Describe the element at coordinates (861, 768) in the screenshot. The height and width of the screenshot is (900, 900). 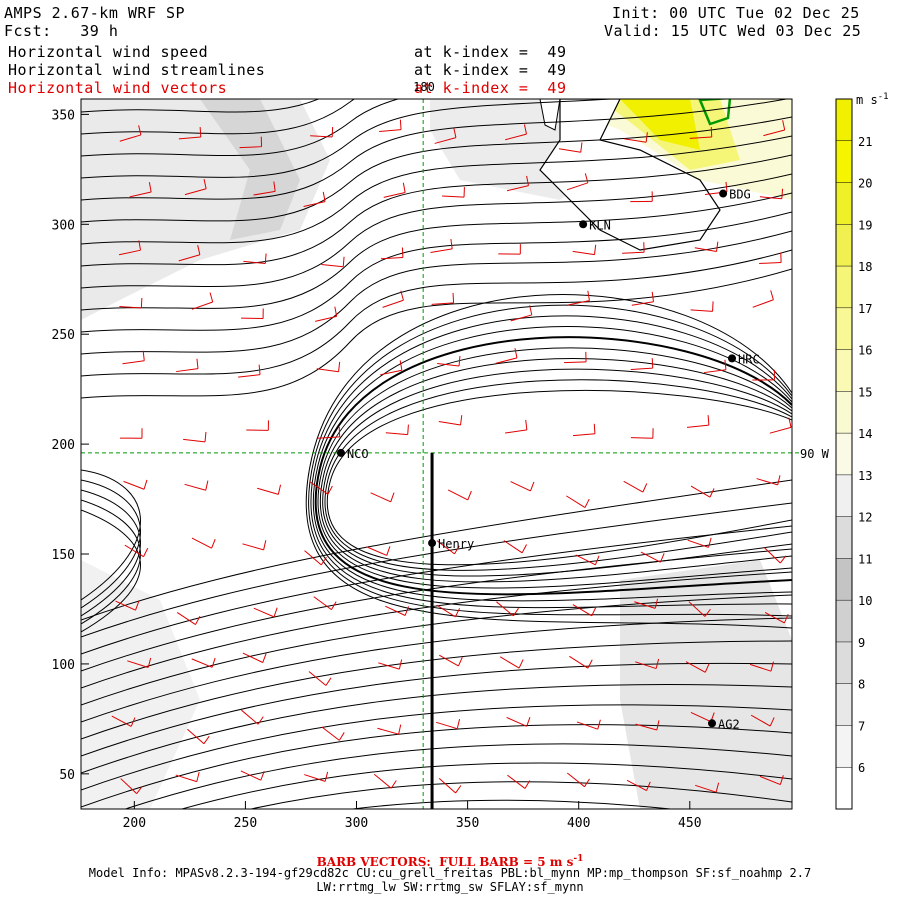
I see `colorbar-label: 6` at that location.